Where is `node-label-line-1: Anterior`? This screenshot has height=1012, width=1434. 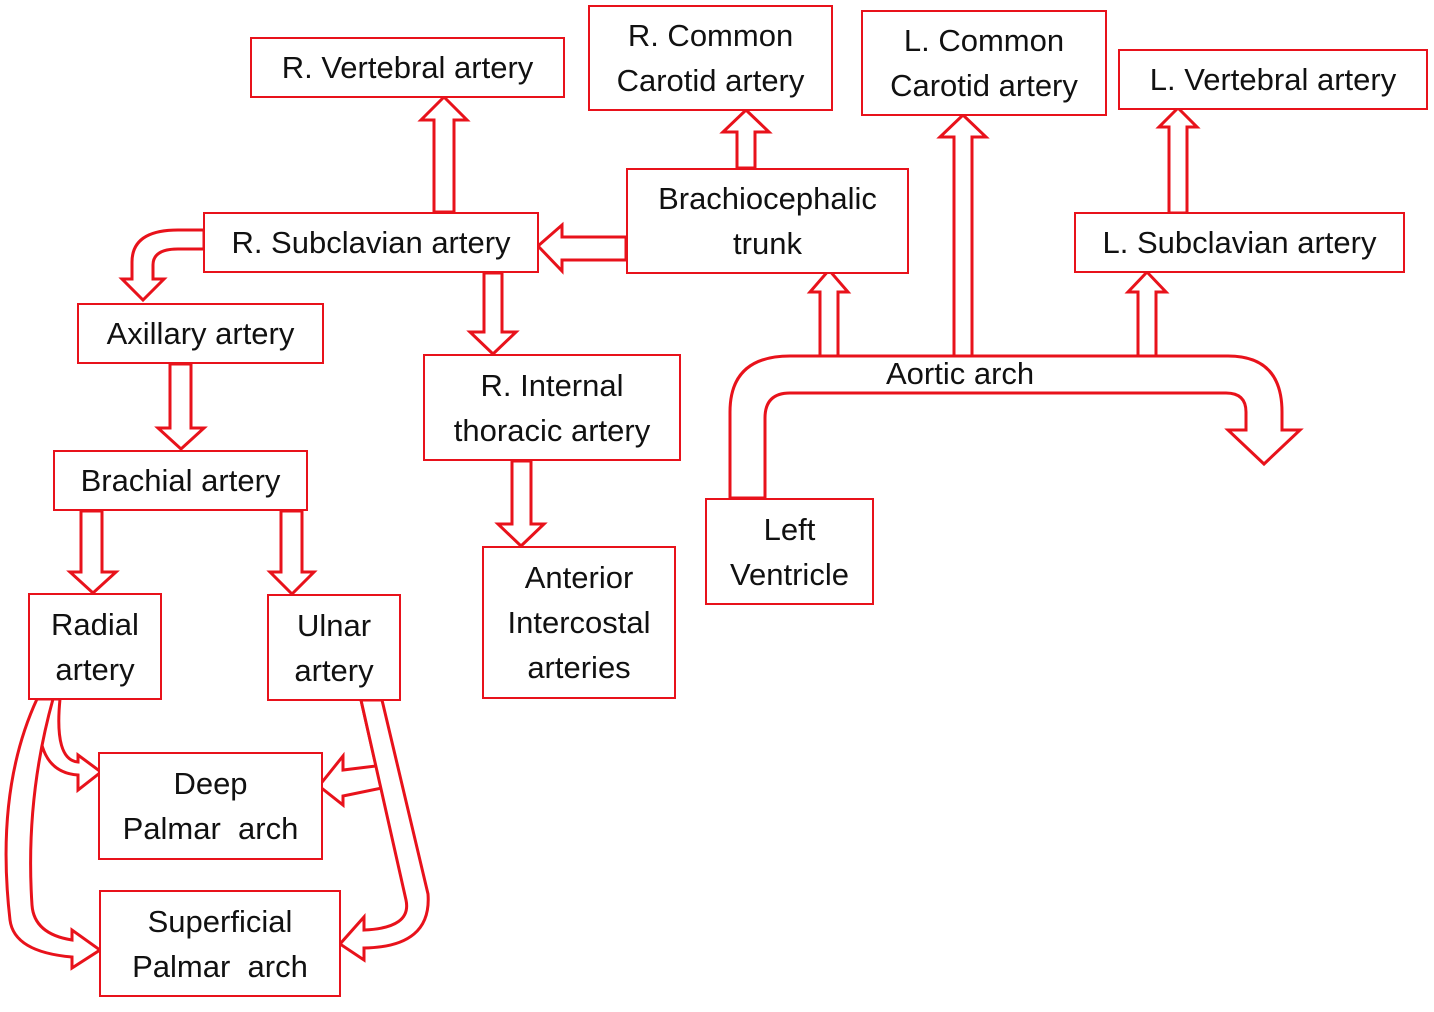 node-label-line-1: Anterior is located at coordinates (579, 577).